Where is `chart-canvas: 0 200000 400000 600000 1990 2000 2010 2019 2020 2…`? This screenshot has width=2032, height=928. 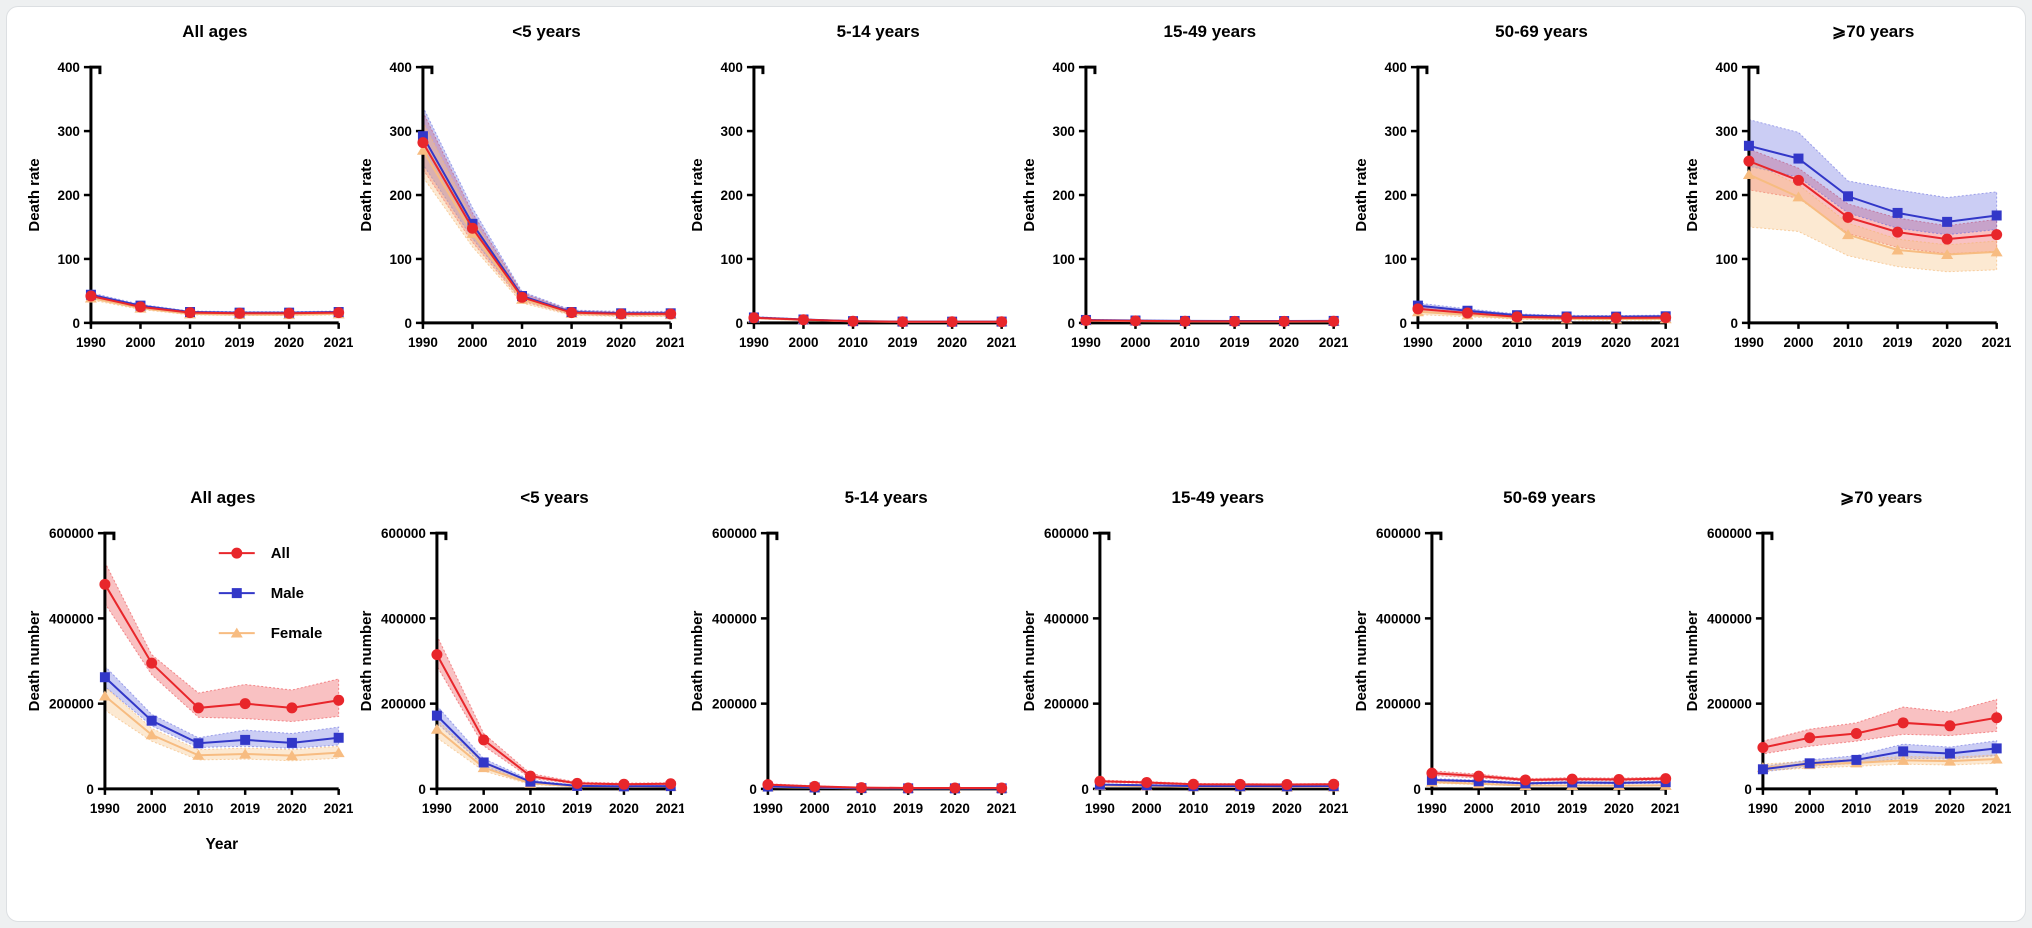
chart-canvas: 0 200000 400000 600000 1990 2000 2010 2019 2020 2… is located at coordinates (519, 679).